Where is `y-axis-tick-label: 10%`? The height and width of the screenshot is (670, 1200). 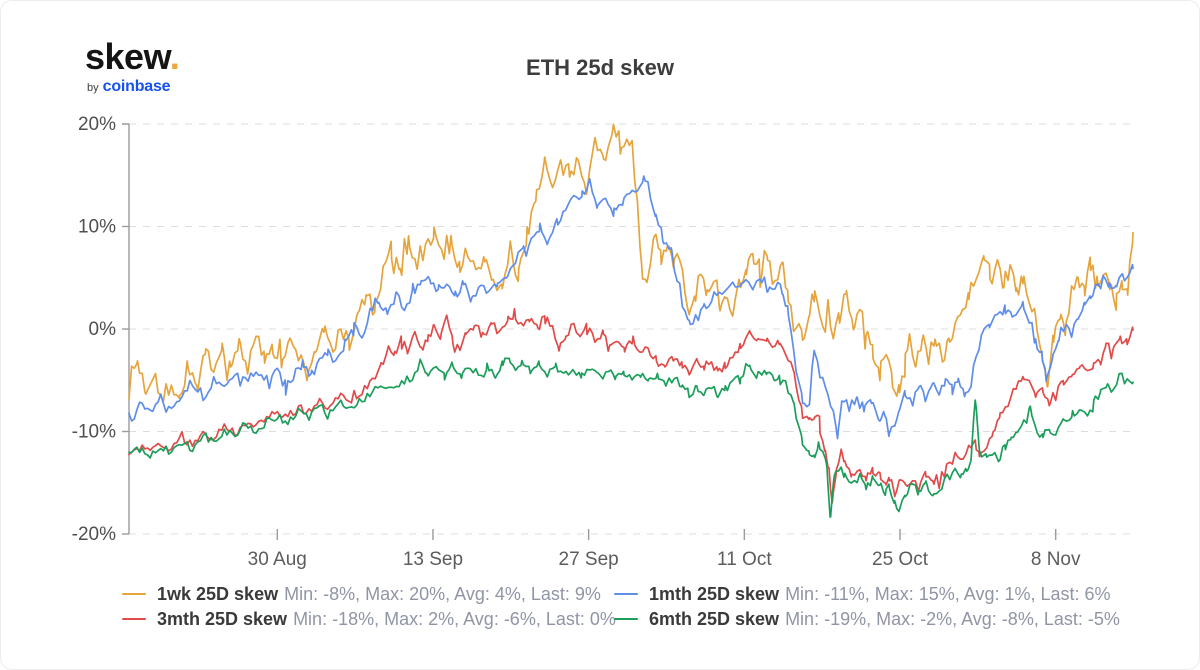
y-axis-tick-label: 10% is located at coordinates (97, 227).